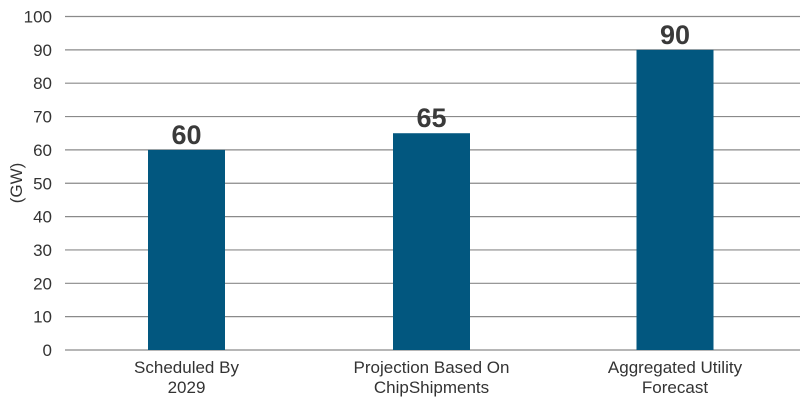 This screenshot has width=800, height=407. What do you see at coordinates (47, 350) in the screenshot?
I see `y-tick-label: 0` at bounding box center [47, 350].